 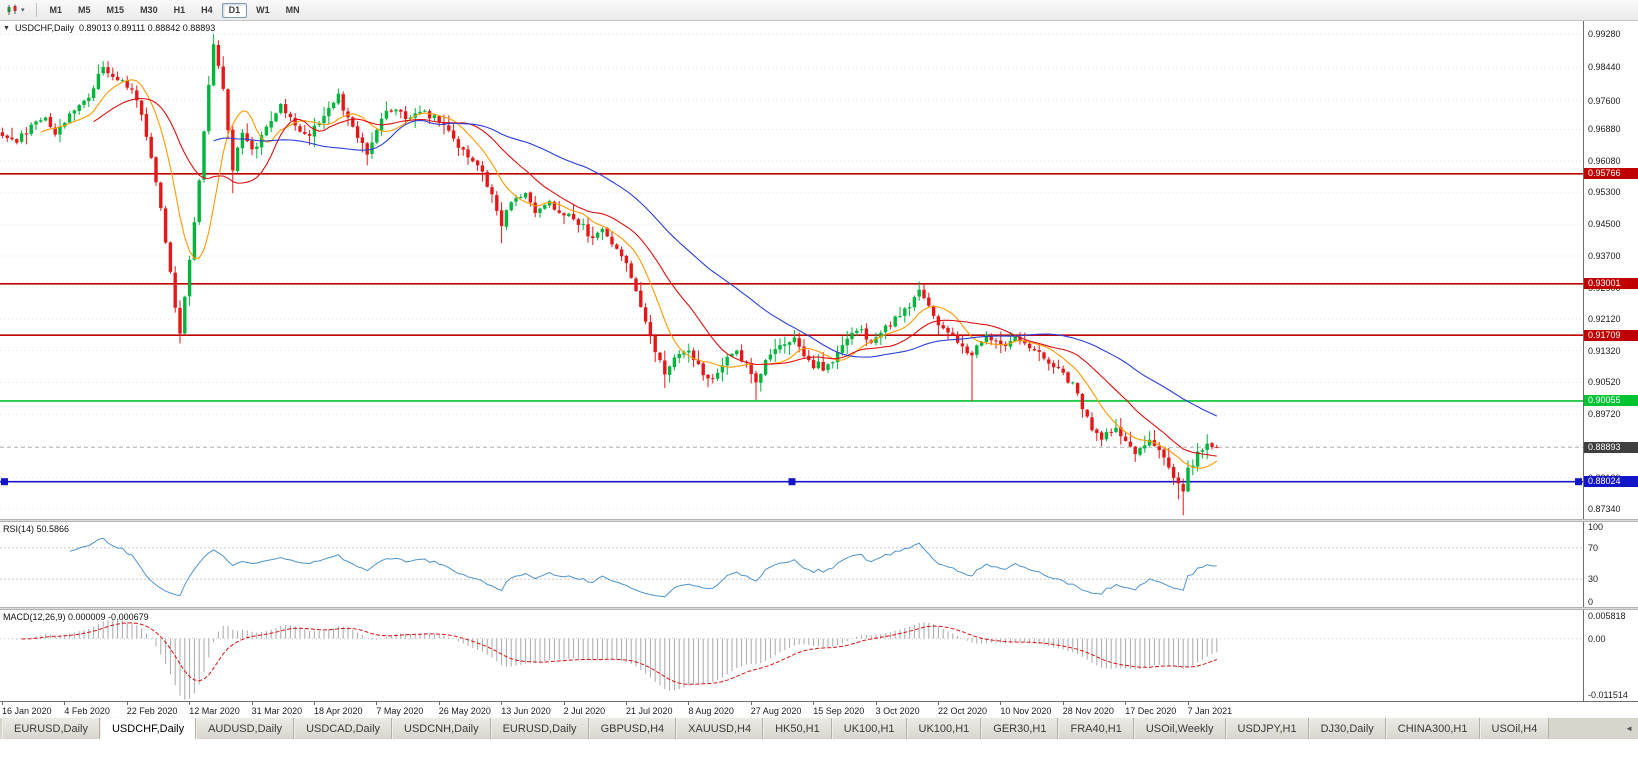 I want to click on symbol-tab-usdcnh-daily: USDCNH,Daily, so click(x=441, y=728).